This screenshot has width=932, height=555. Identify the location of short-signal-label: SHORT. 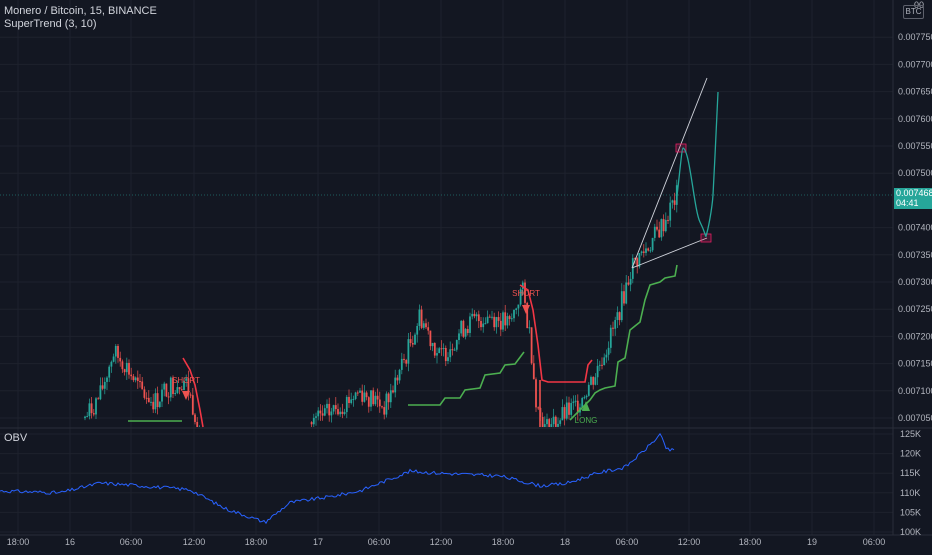
(526, 293).